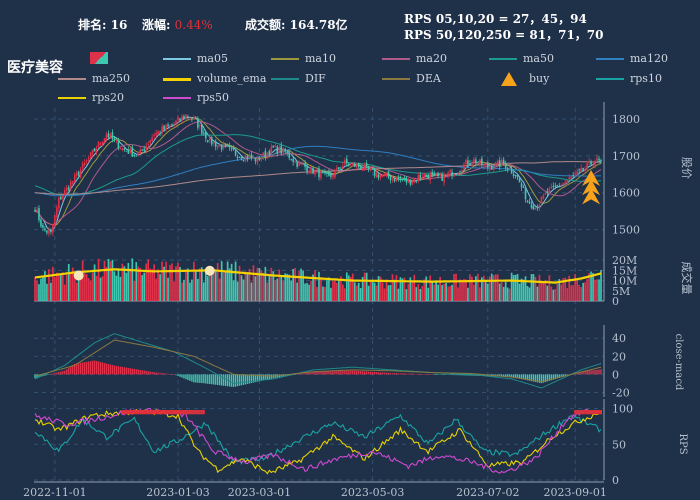  I want to click on volume-ema-line, so click(318, 276).